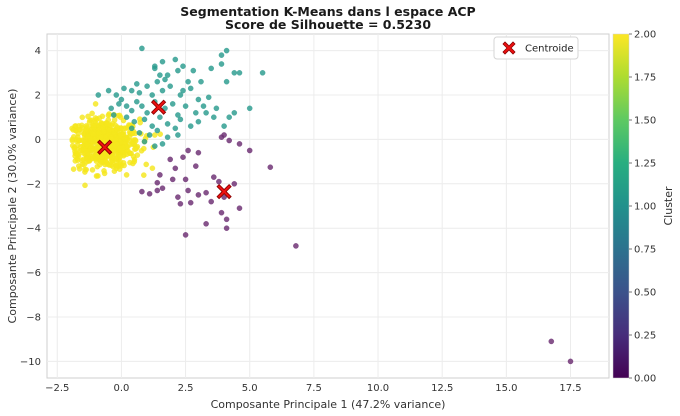 This screenshot has height=416, width=680. Describe the element at coordinates (645, 379) in the screenshot. I see `colorbar-tick-label: 0.00` at that location.